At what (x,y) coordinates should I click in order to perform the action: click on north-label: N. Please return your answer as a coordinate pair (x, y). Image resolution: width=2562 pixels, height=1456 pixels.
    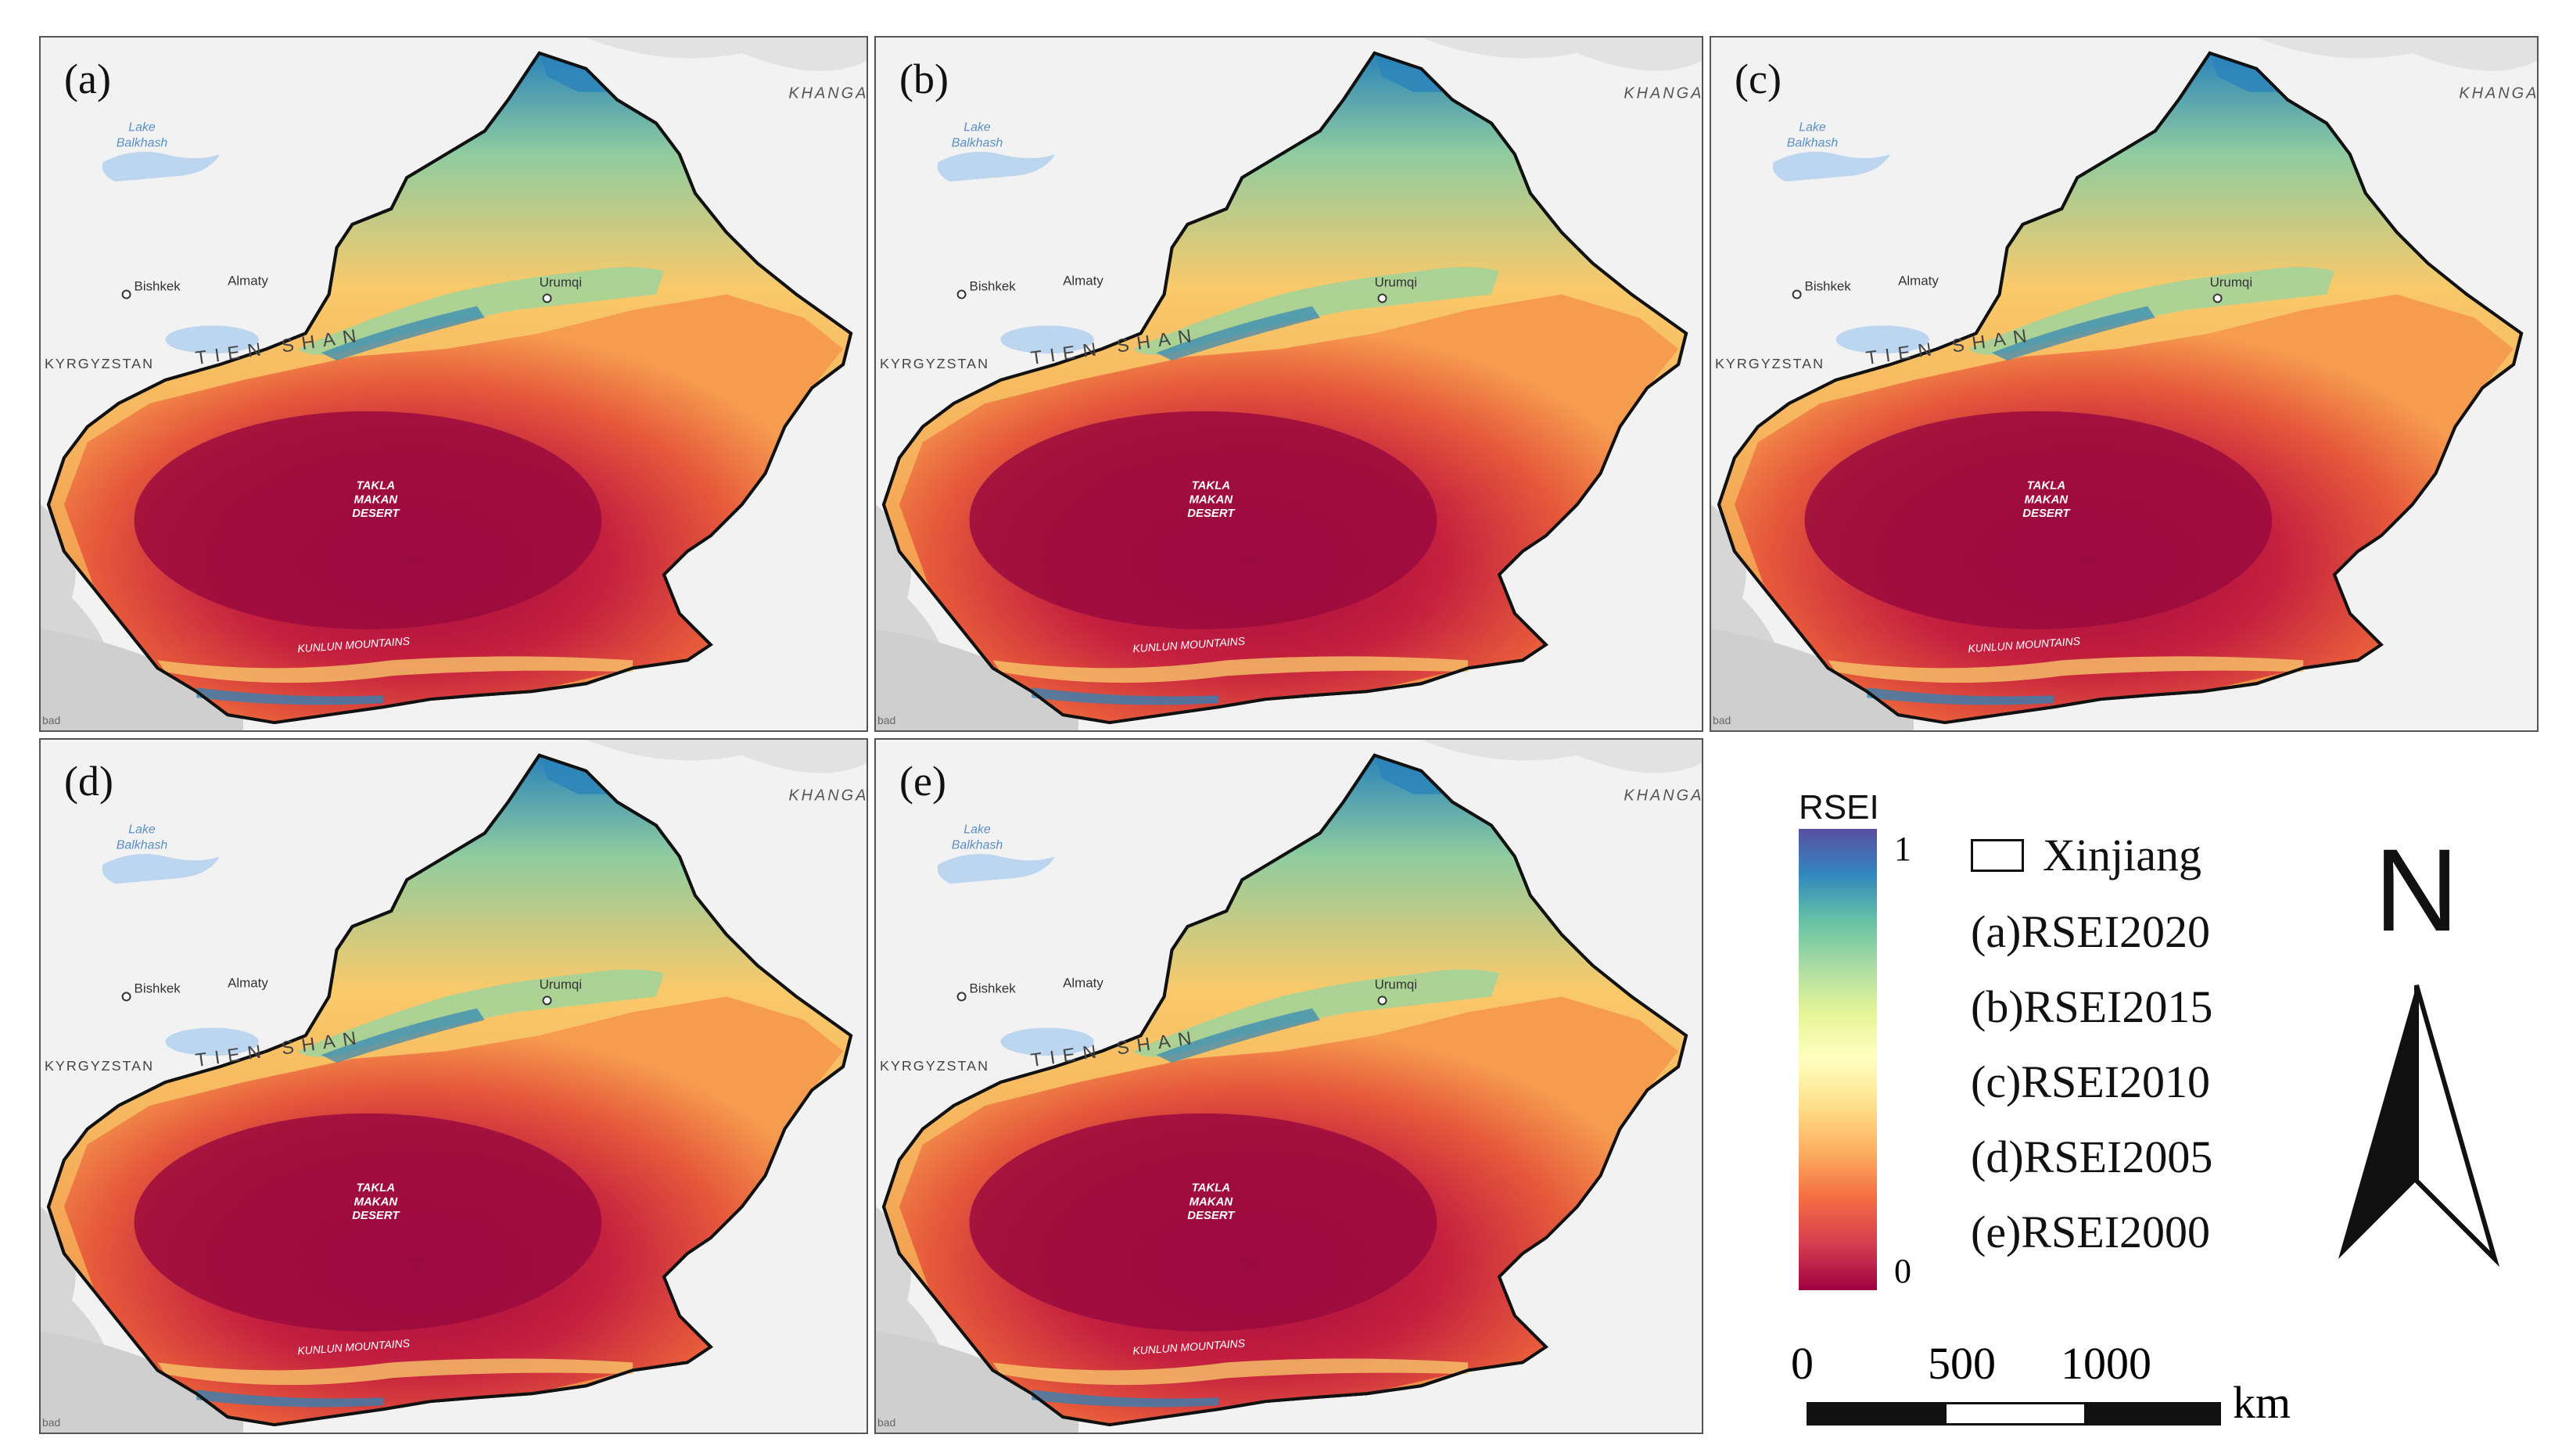
    Looking at the image, I should click on (2416, 896).